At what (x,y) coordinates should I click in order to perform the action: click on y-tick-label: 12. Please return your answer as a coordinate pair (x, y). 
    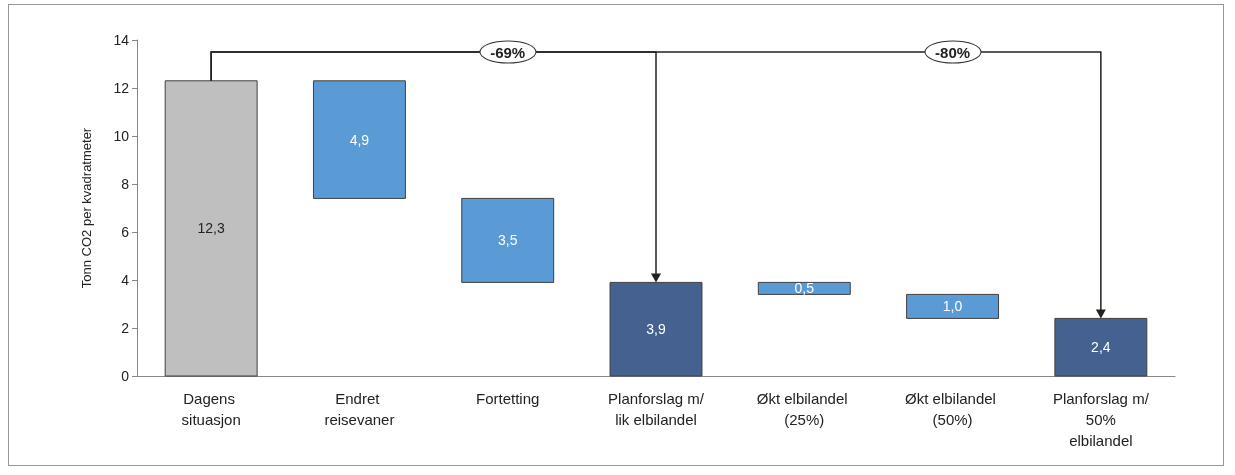
    Looking at the image, I should click on (121, 88).